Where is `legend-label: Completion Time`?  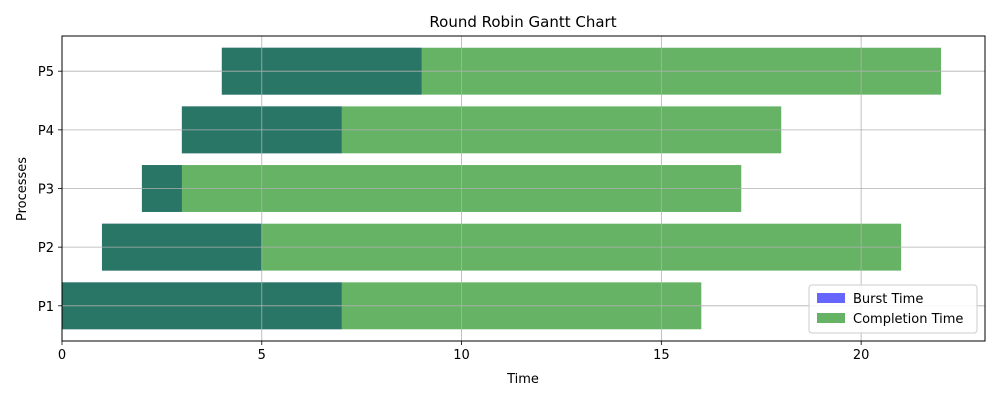
legend-label: Completion Time is located at coordinates (908, 319).